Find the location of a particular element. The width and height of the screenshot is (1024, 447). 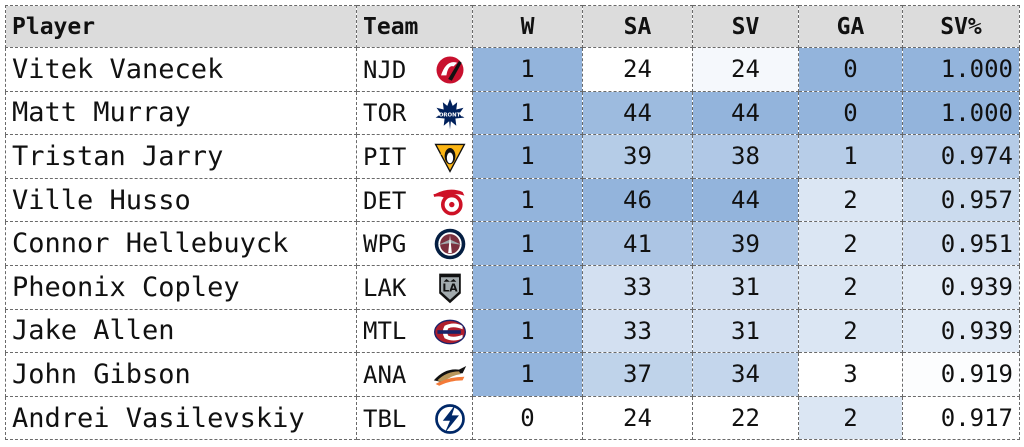

wins-cell: 0 is located at coordinates (527, 418).